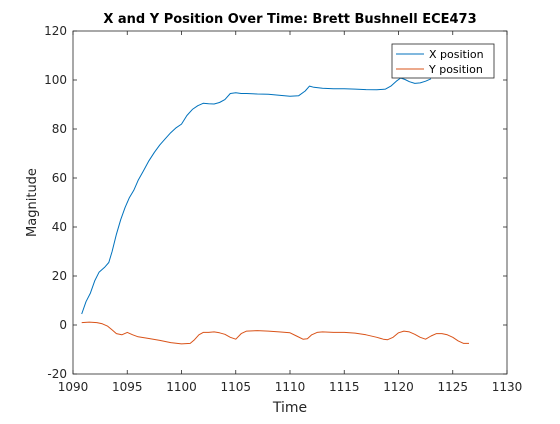  What do you see at coordinates (275, 333) in the screenshot?
I see `series-line-y-position` at bounding box center [275, 333].